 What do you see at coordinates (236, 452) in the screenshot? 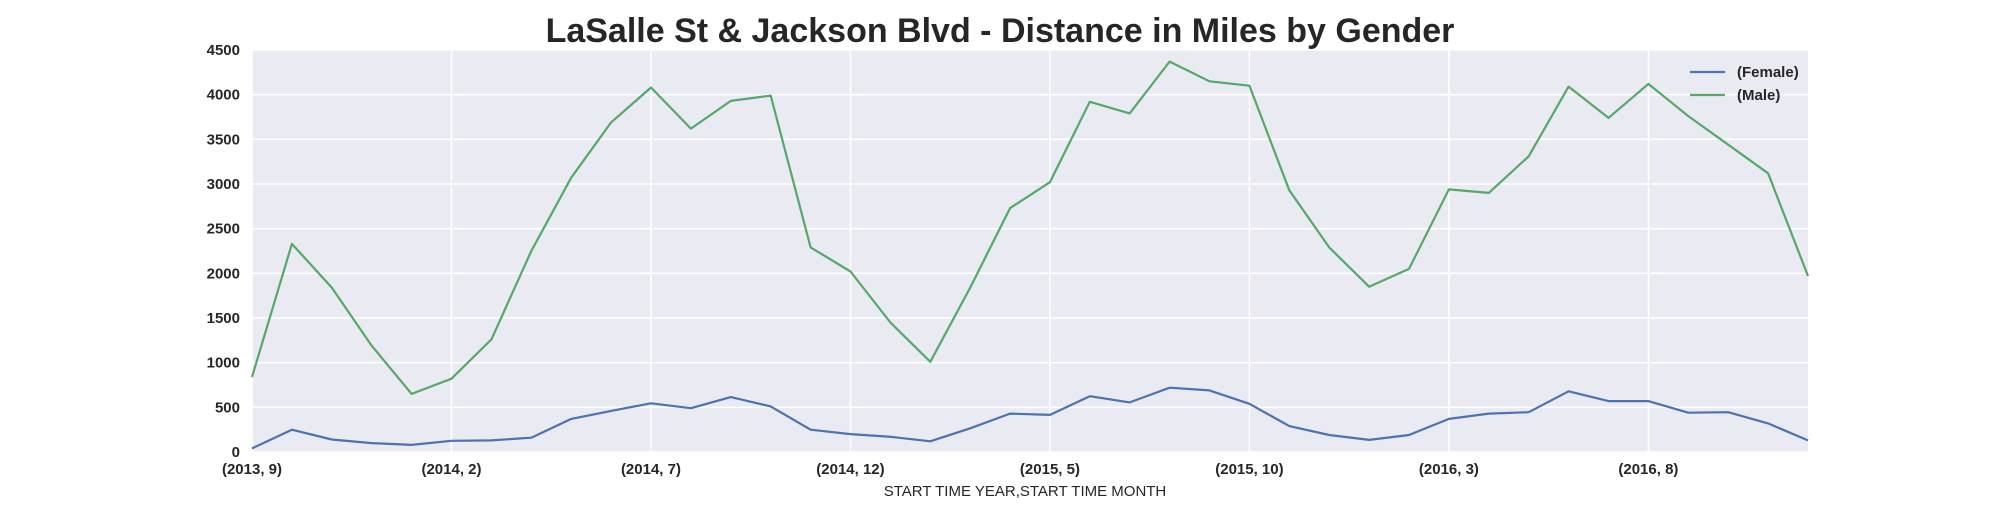
I see `y-tick-label: 0` at bounding box center [236, 452].